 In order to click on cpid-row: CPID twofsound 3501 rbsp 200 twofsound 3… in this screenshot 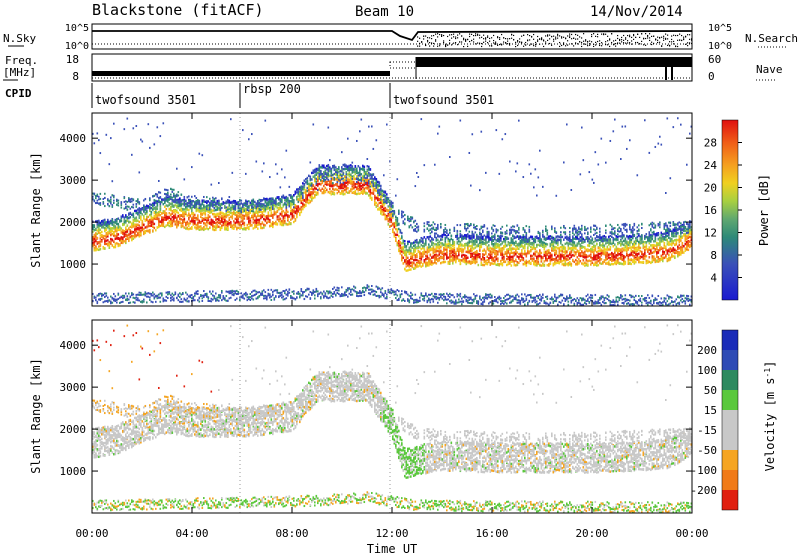, I will do `click(249, 95)`.